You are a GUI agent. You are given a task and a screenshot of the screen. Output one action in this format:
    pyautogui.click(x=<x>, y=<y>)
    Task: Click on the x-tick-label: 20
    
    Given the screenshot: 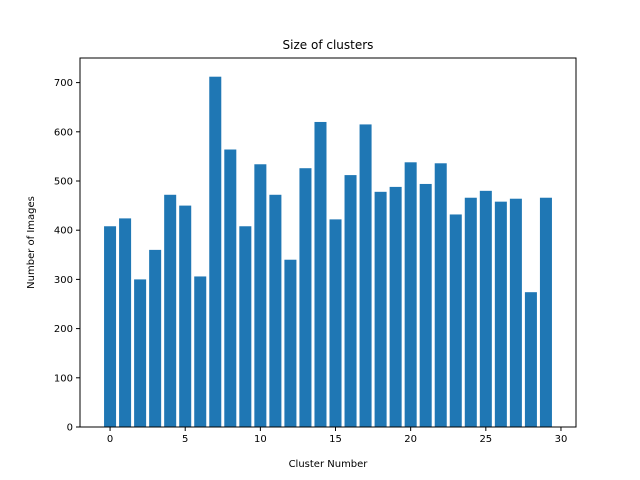 What is the action you would take?
    pyautogui.click(x=410, y=439)
    